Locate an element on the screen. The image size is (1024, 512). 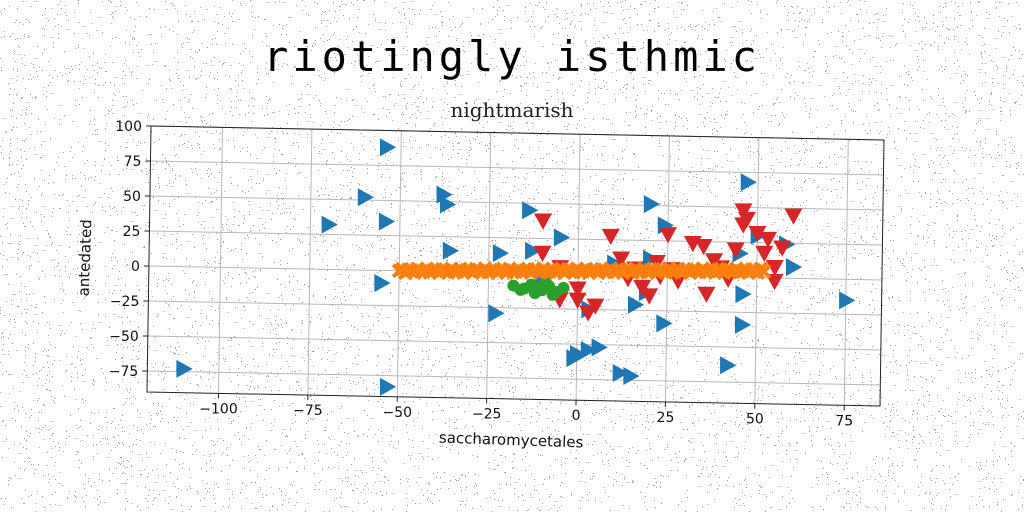
x-tick-label: 50 is located at coordinates (755, 420).